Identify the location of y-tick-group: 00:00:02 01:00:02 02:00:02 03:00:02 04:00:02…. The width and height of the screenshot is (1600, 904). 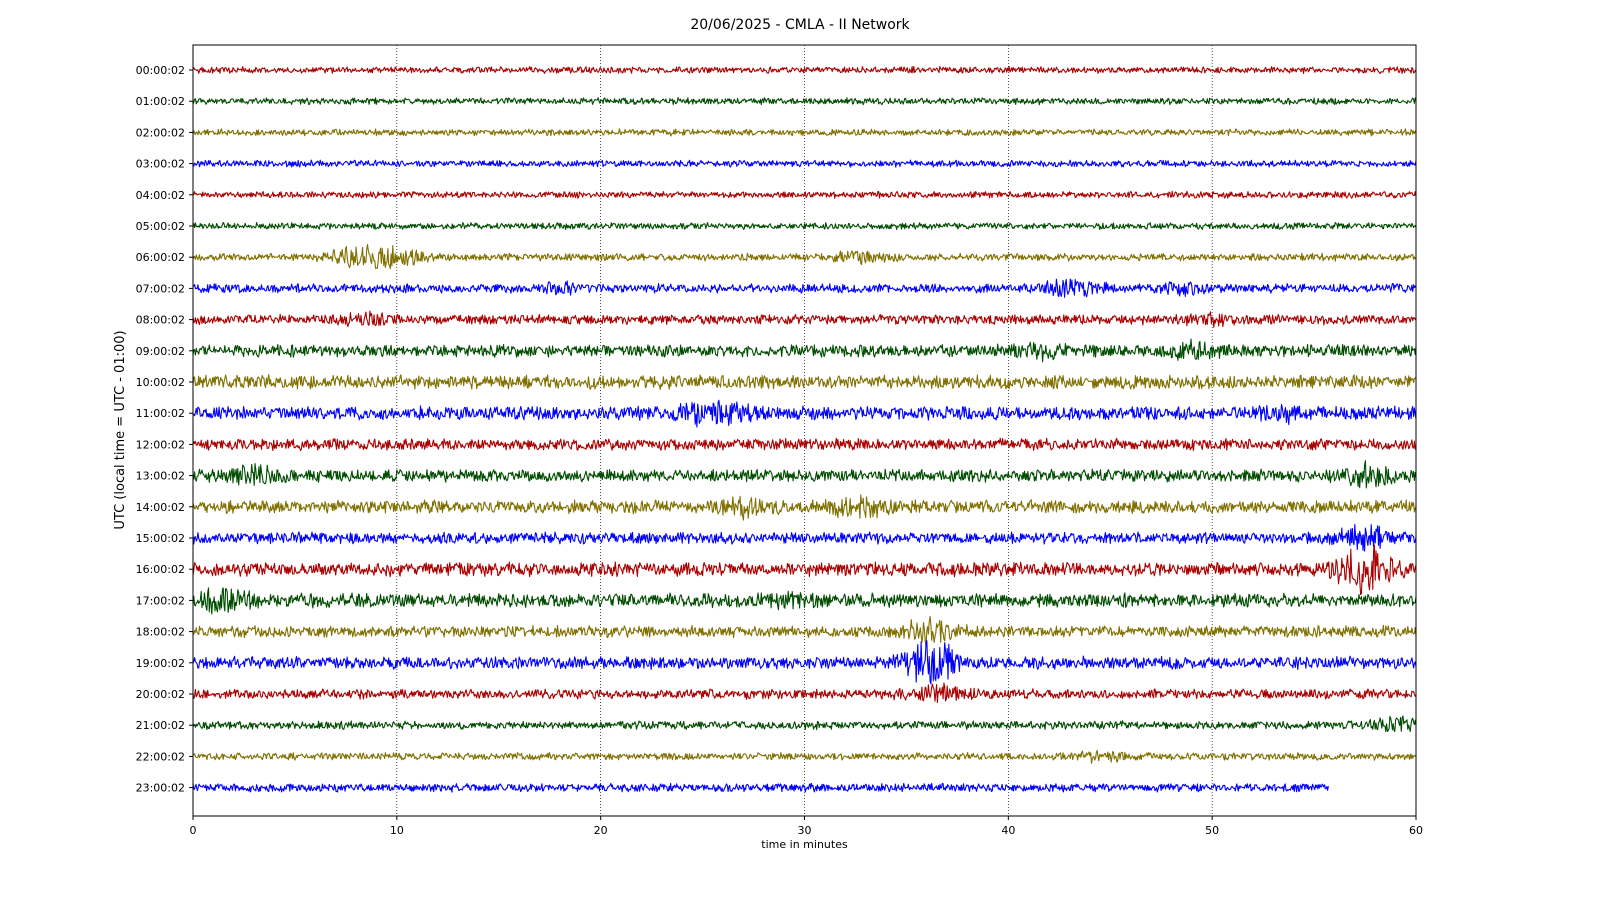
(164, 429).